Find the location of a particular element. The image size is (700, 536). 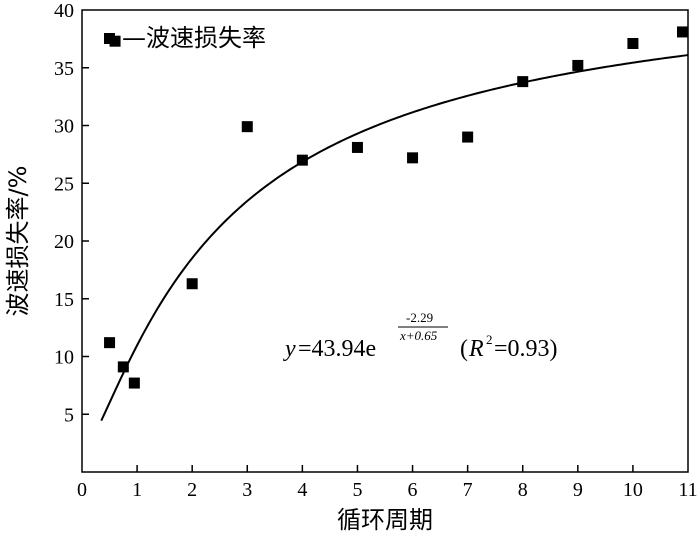

y-tick-label: 20 is located at coordinates (64, 242).